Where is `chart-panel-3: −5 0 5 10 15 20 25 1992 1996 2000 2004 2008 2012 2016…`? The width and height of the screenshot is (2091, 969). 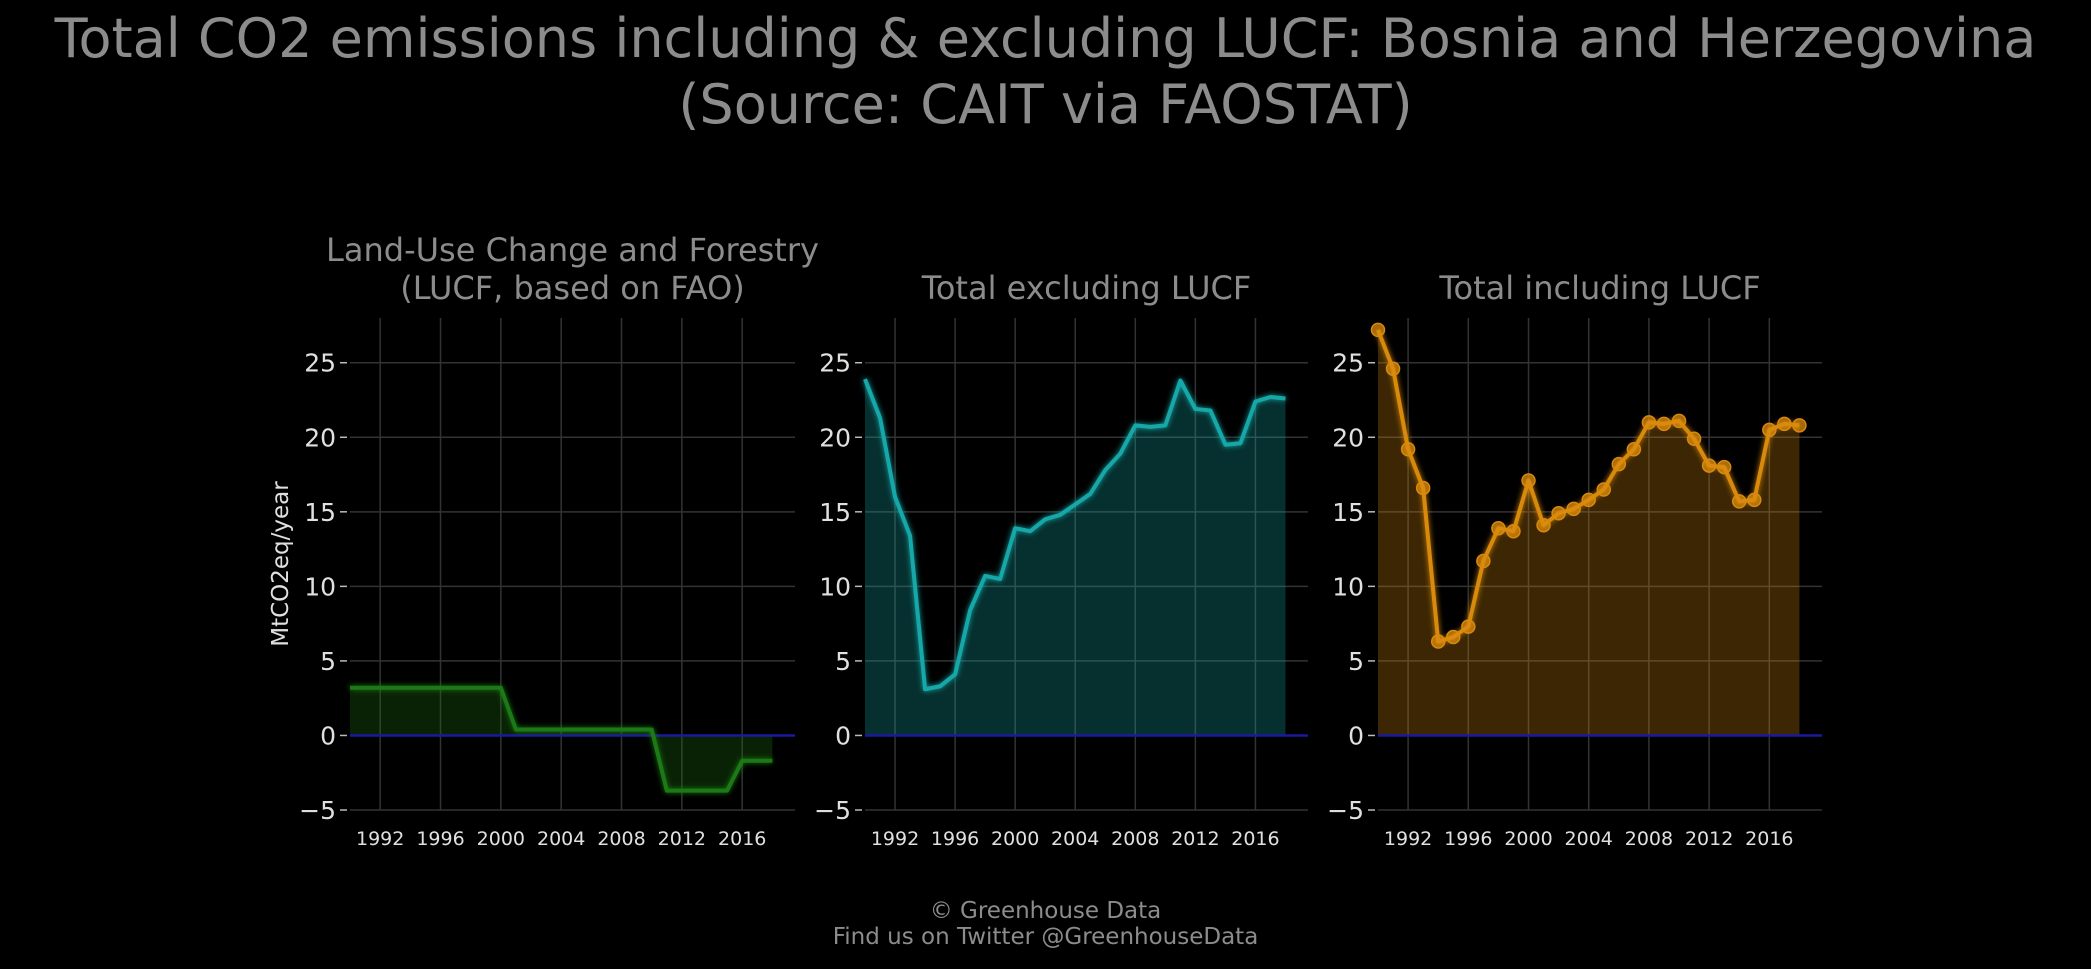 chart-panel-3: −5 0 5 10 15 20 25 1992 1996 2000 2004 2008 2012 2016… is located at coordinates (1574, 559).